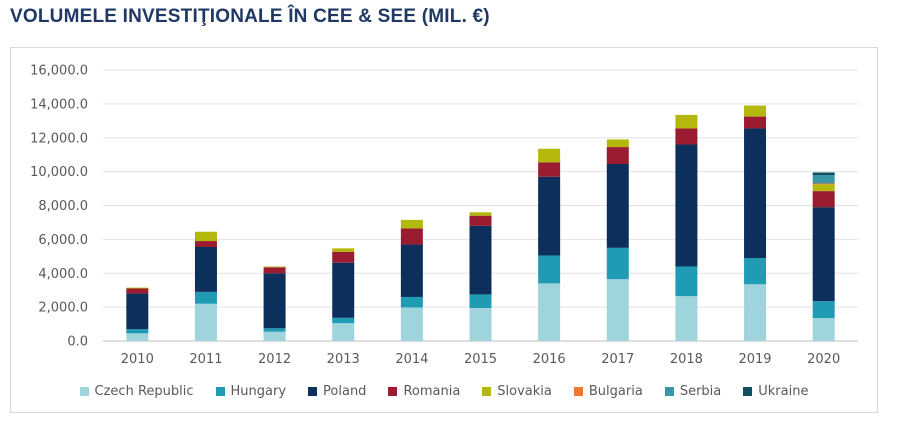 This screenshot has width=900, height=426. Describe the element at coordinates (63, 308) in the screenshot. I see `y-tick-label: 2,000.0` at that location.